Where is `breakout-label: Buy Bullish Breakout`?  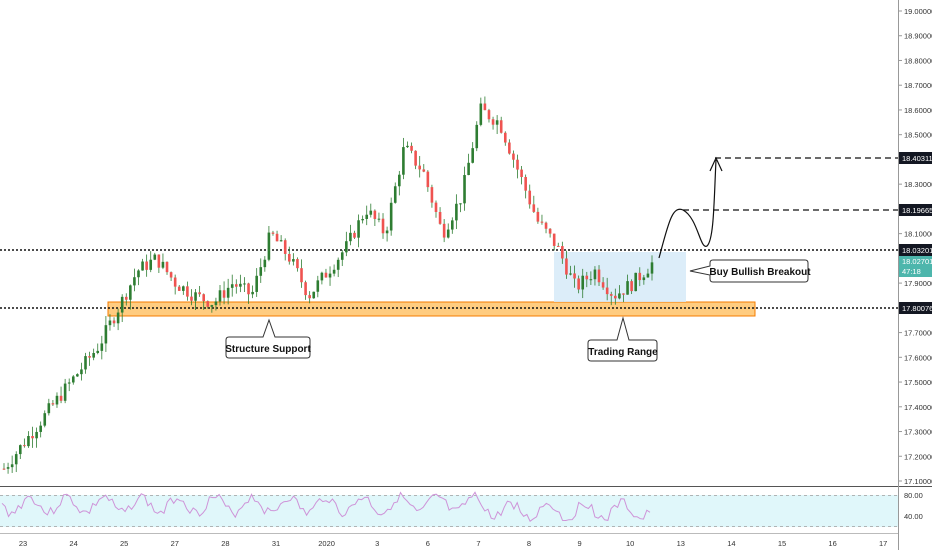 breakout-label: Buy Bullish Breakout is located at coordinates (760, 272).